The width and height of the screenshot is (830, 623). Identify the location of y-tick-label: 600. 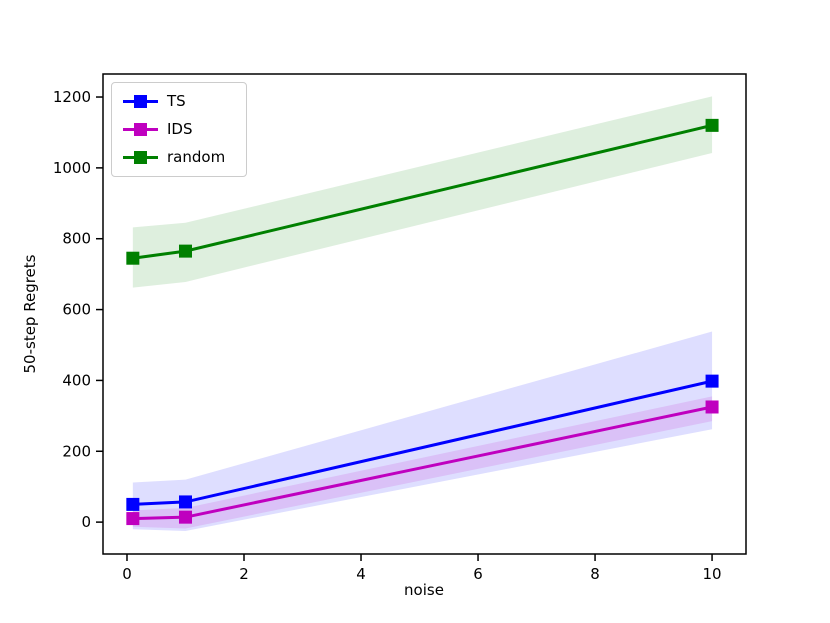
(76, 310).